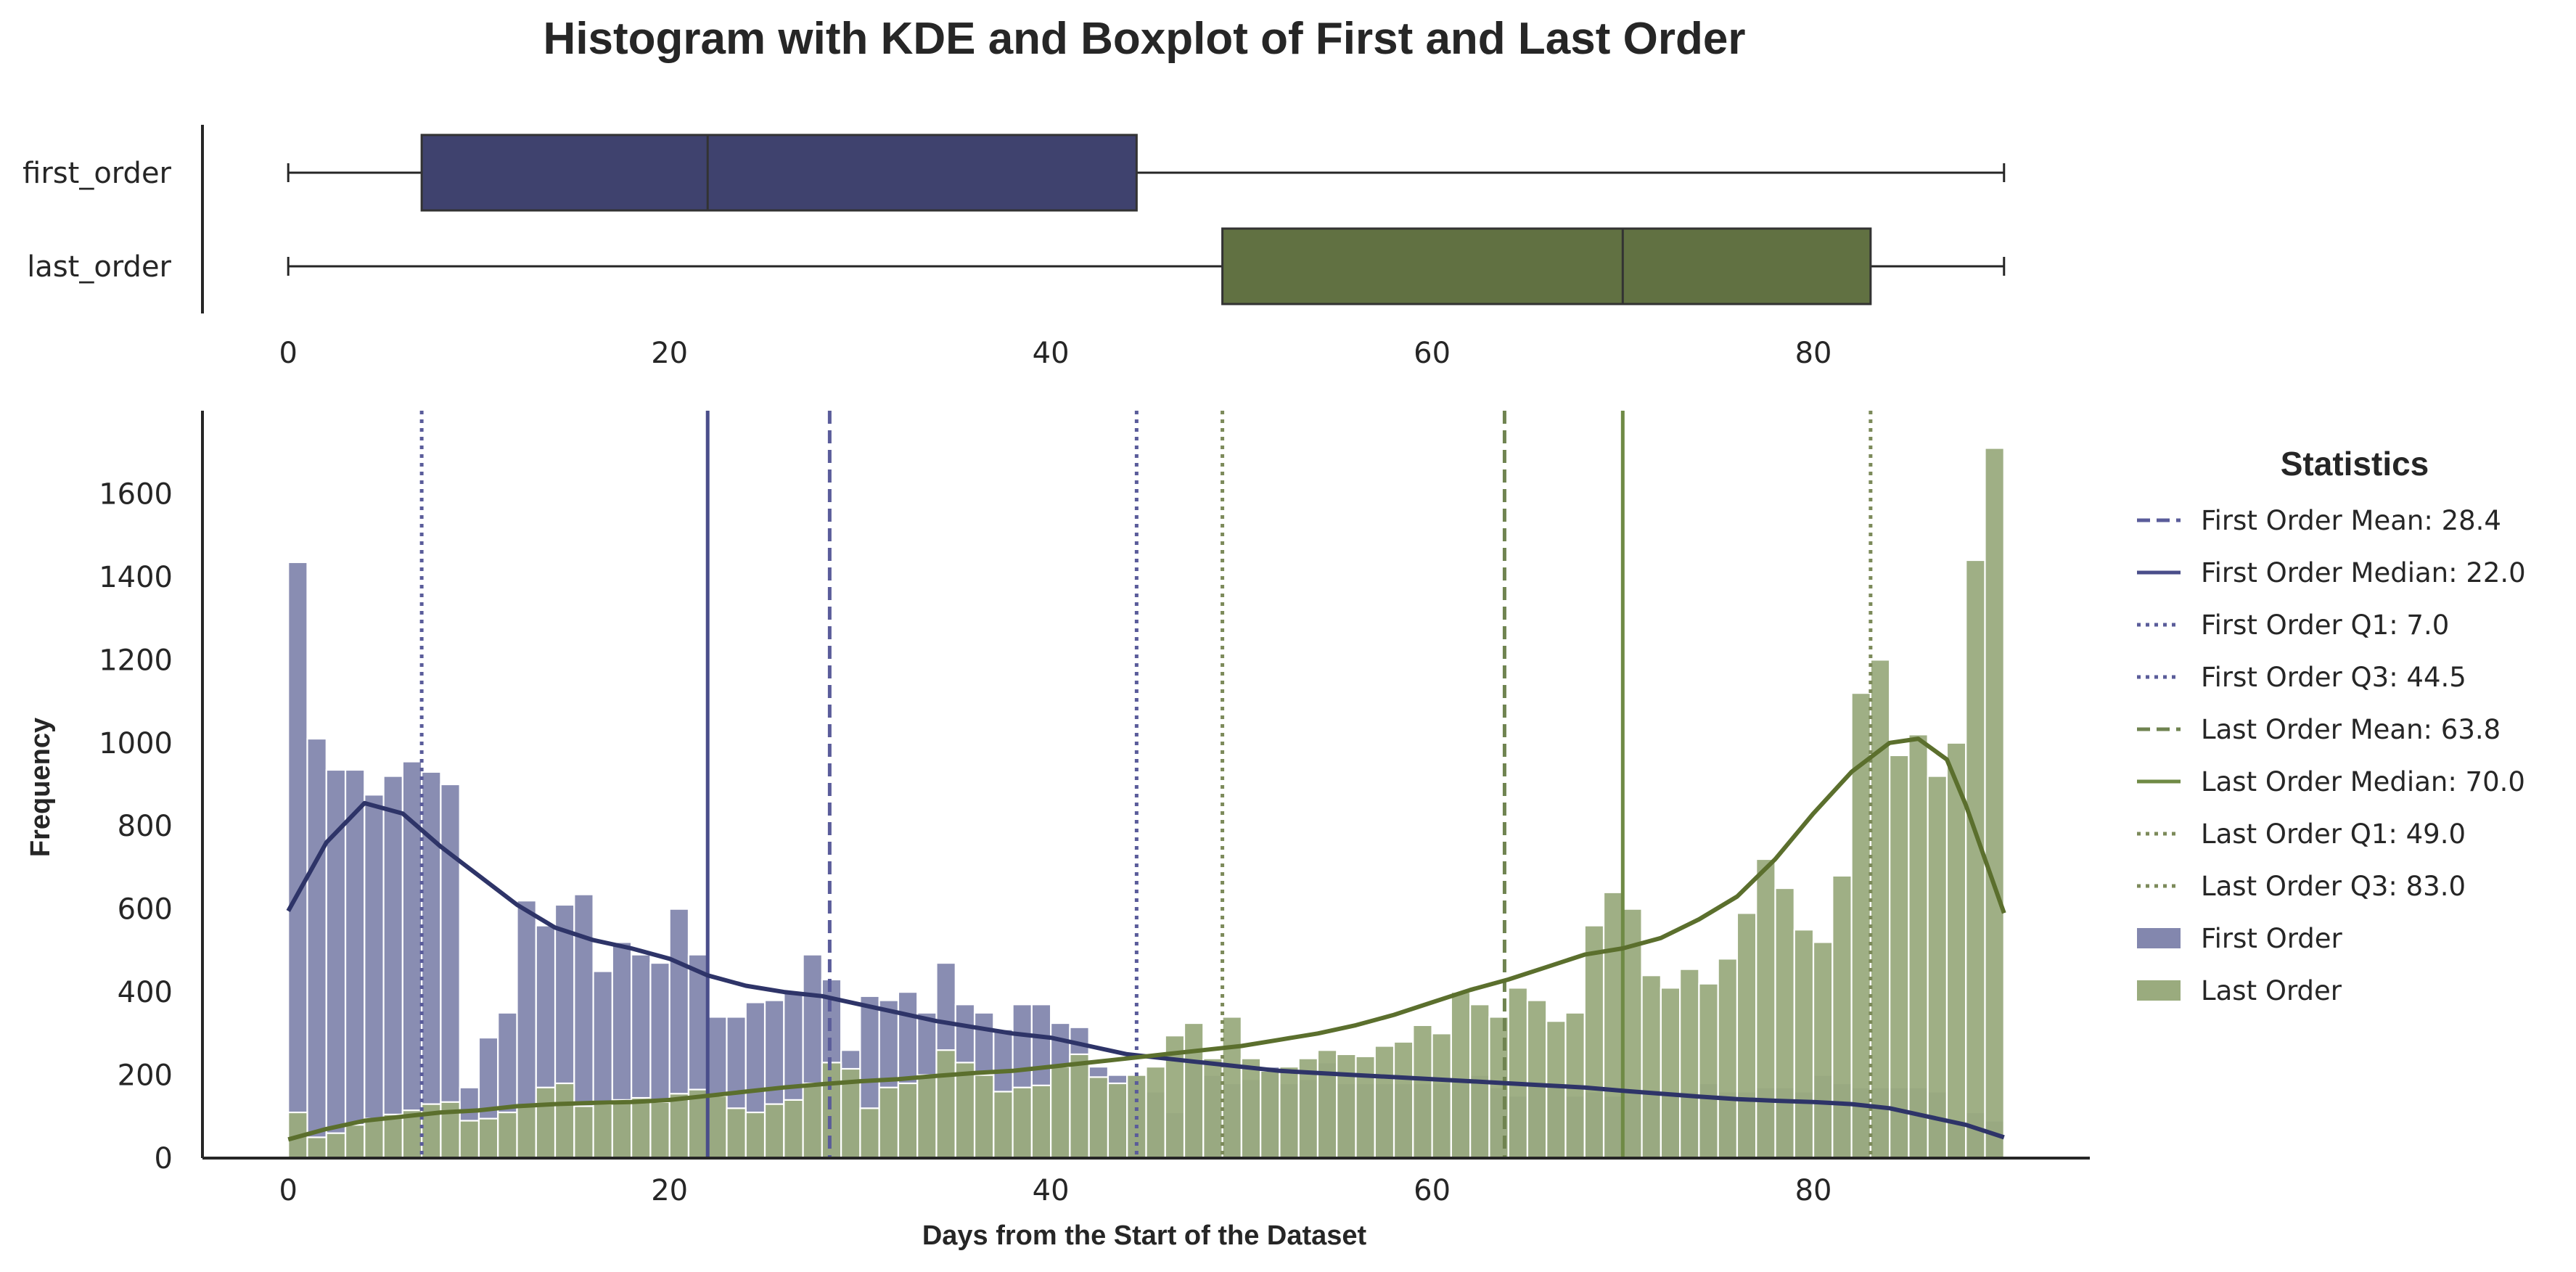 The width and height of the screenshot is (2576, 1272). What do you see at coordinates (2333, 678) in the screenshot?
I see `legend-label: First Order Q3: 44.5` at bounding box center [2333, 678].